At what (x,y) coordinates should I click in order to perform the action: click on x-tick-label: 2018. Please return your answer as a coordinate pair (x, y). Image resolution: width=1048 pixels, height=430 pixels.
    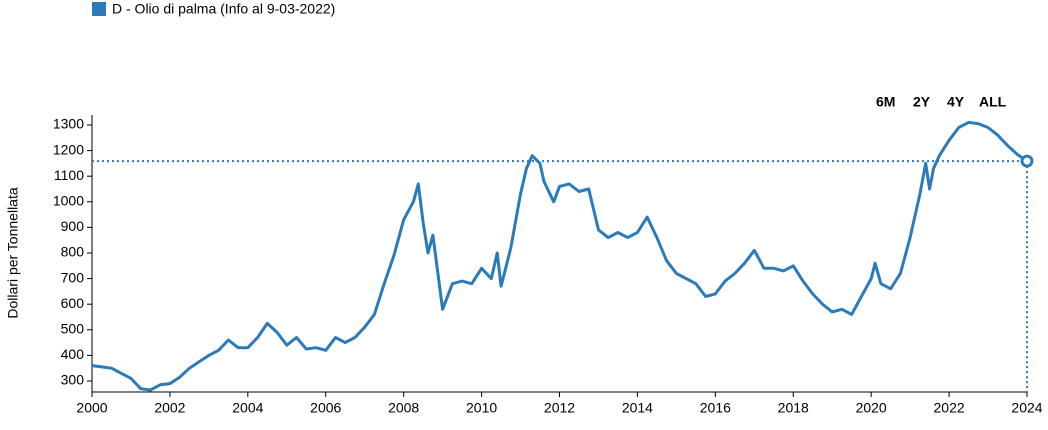
    Looking at the image, I should click on (793, 408).